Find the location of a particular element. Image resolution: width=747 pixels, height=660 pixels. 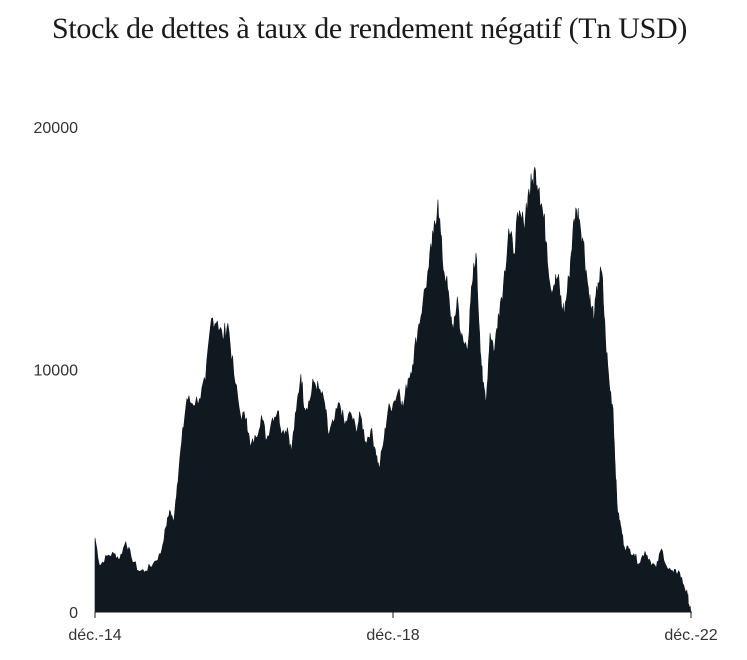

y-tick-label: 0 is located at coordinates (73, 613).